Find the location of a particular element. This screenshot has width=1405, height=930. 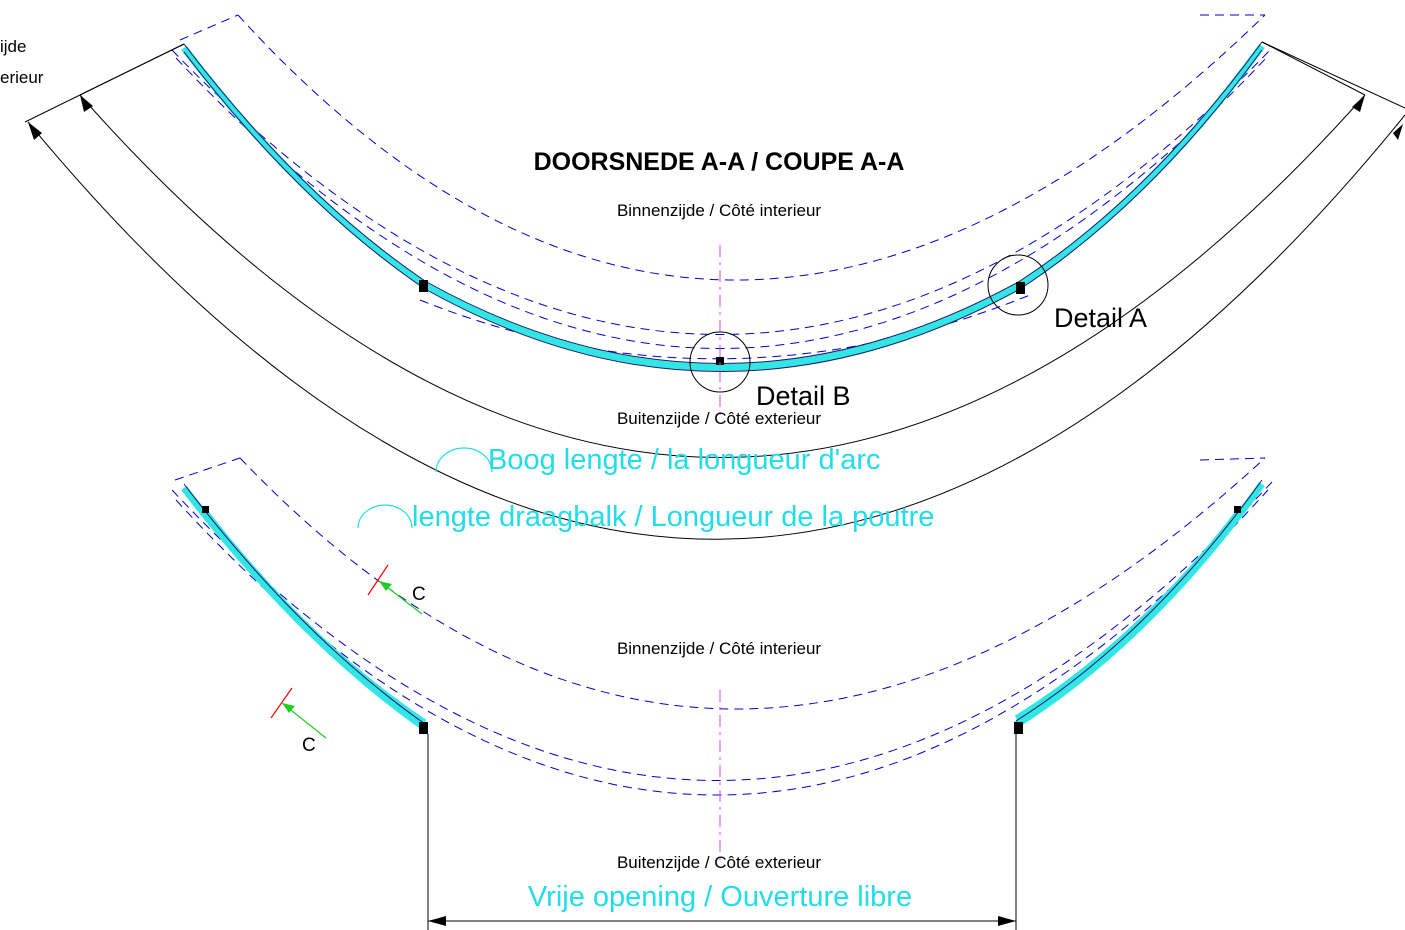

lower-glass-edge-right is located at coordinates (1139, 600).